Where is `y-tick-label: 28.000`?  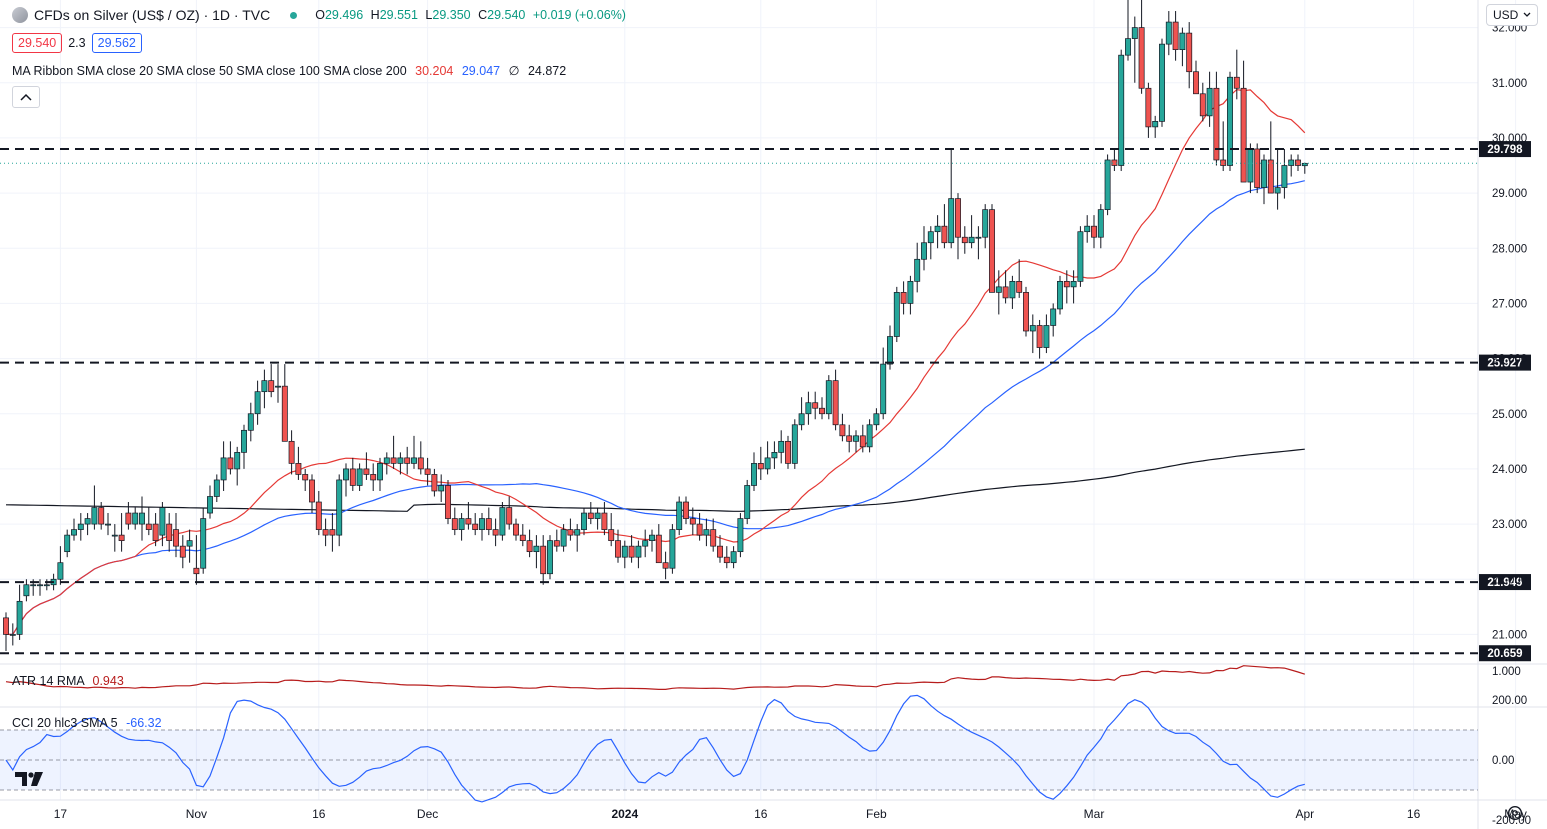 y-tick-label: 28.000 is located at coordinates (1509, 249).